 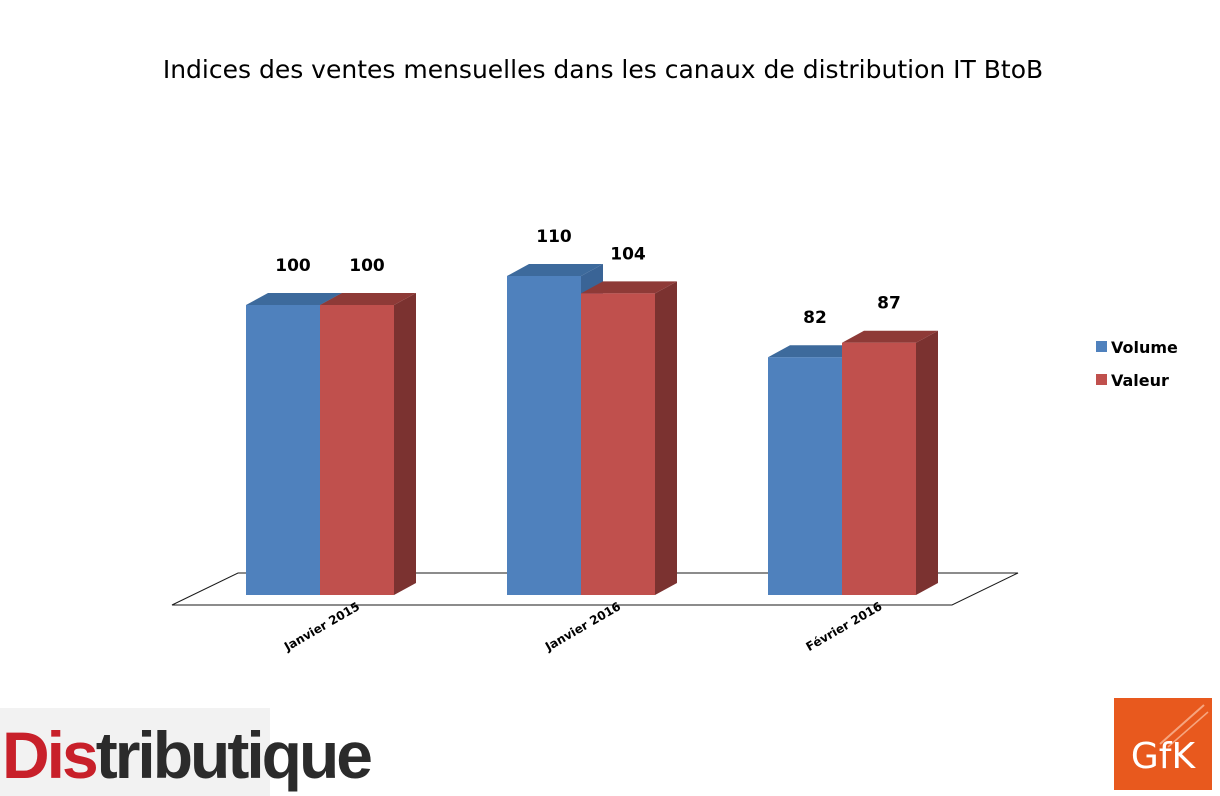 What do you see at coordinates (367, 266) in the screenshot?
I see `data-label-valeur-1: 100` at bounding box center [367, 266].